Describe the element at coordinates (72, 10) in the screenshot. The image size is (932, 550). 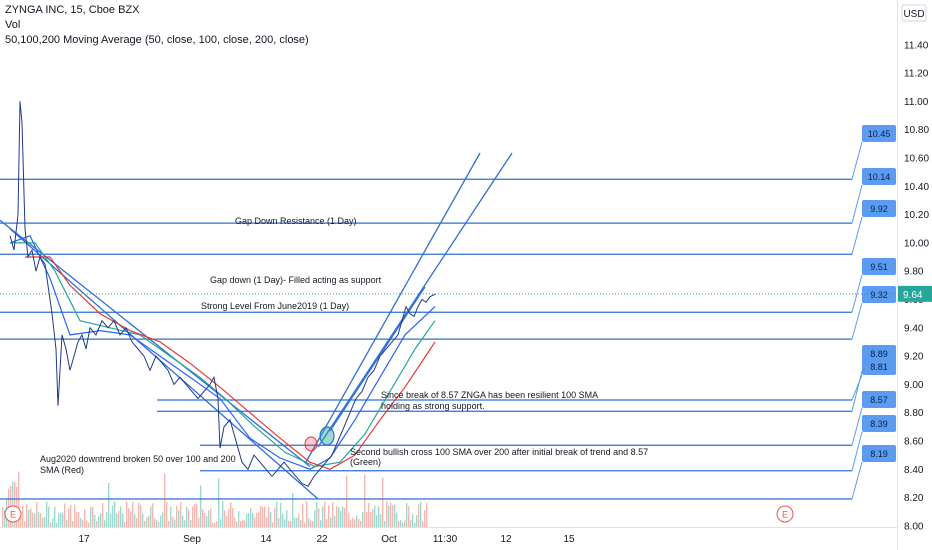
I see `symbol-title: ZYNGA INC, 15, Cboe BZX` at that location.